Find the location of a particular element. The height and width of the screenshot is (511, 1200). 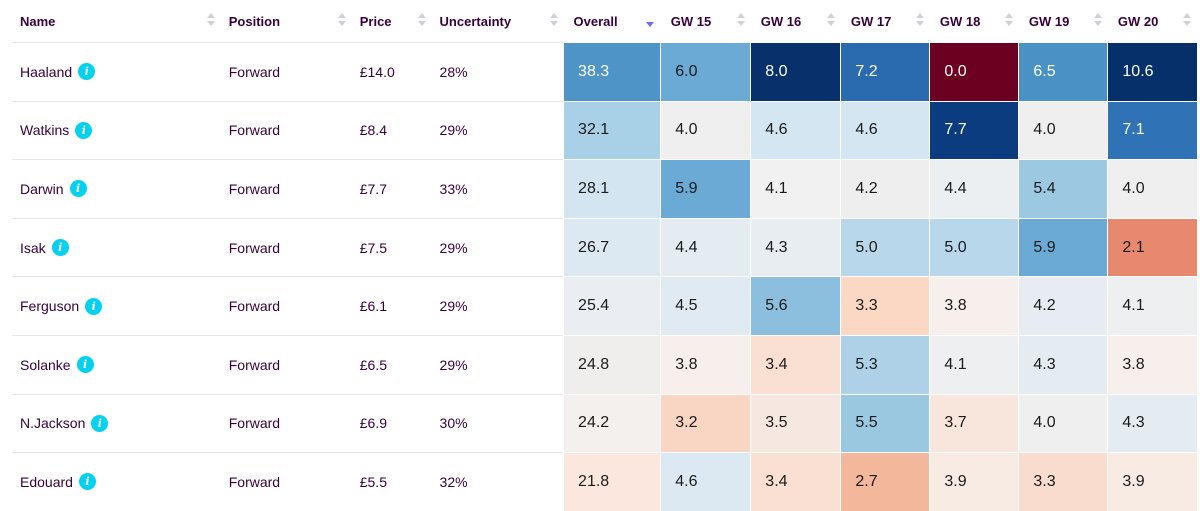

gw20-score-cell: 4.0 is located at coordinates (1152, 189).